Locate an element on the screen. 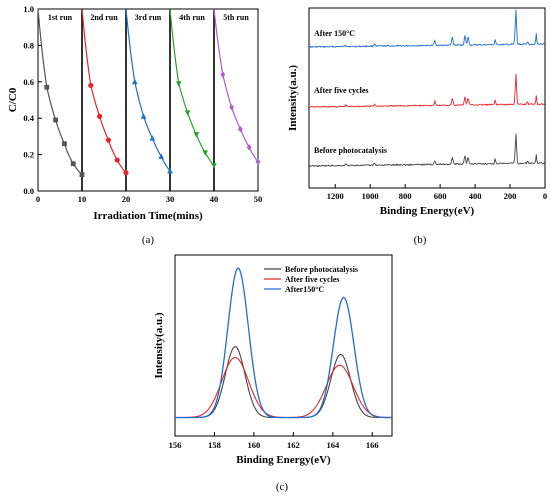 The height and width of the screenshot is (496, 550). panel-label-a: (a) is located at coordinates (148, 240).